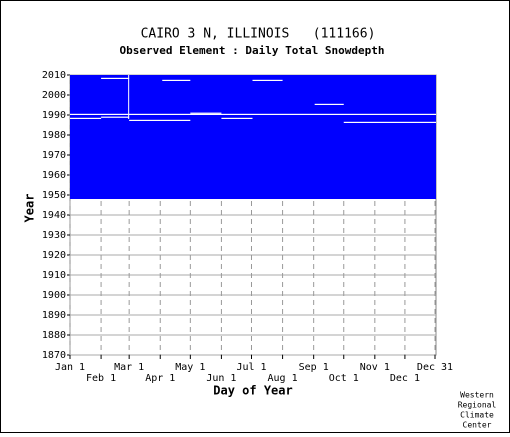 Image resolution: width=510 pixels, height=437 pixels. I want to click on y-tick-label: 1980, so click(54, 135).